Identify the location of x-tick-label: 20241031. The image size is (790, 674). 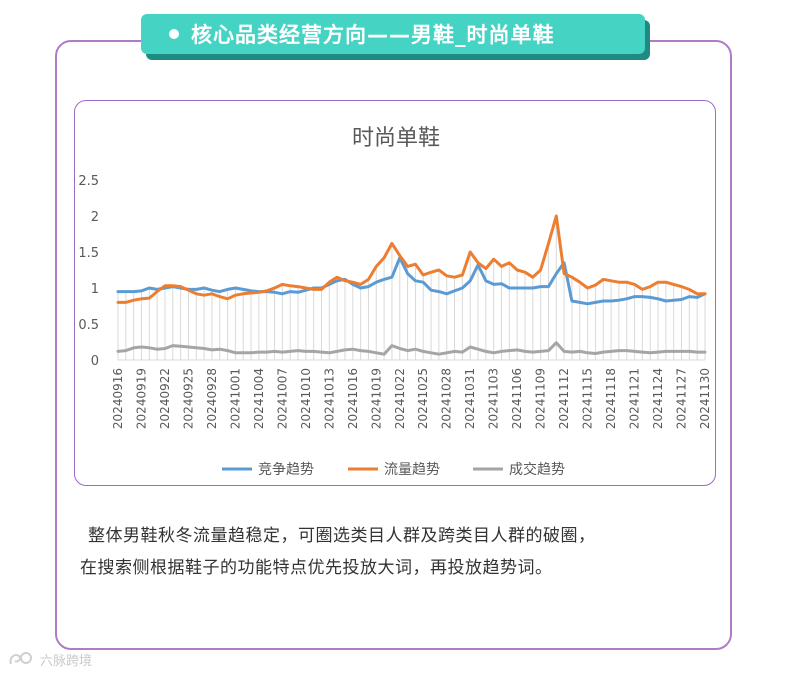
(470, 398).